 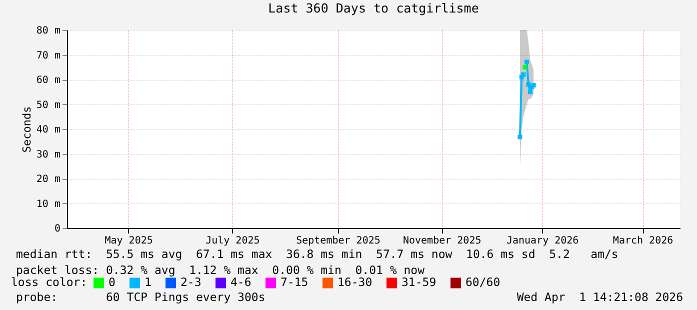 I want to click on text: Wed Apr 1 14:21:08 2026, so click(x=599, y=297).